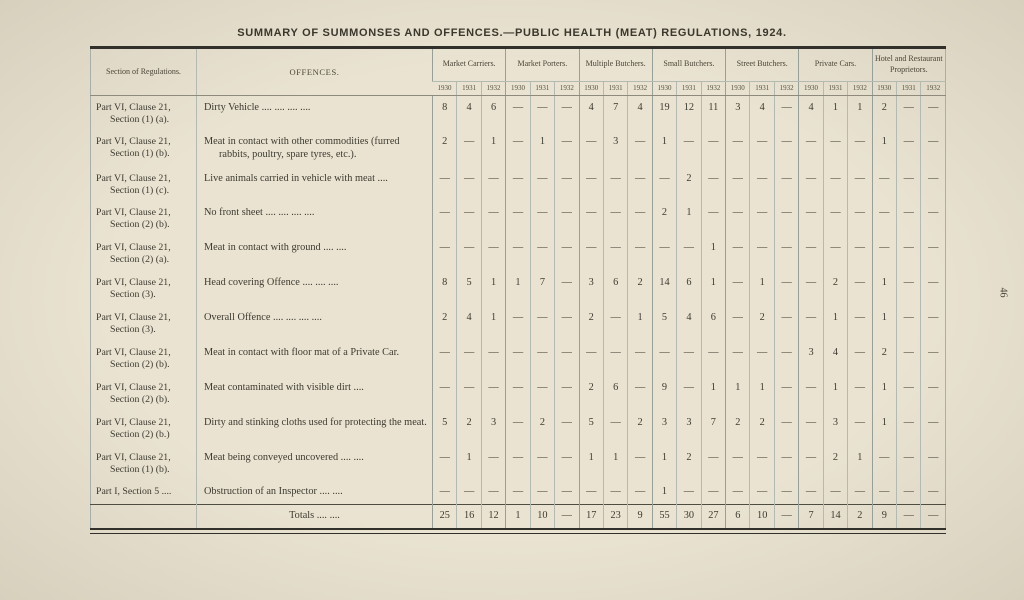  What do you see at coordinates (469, 516) in the screenshot?
I see `total-value-cell: 16` at bounding box center [469, 516].